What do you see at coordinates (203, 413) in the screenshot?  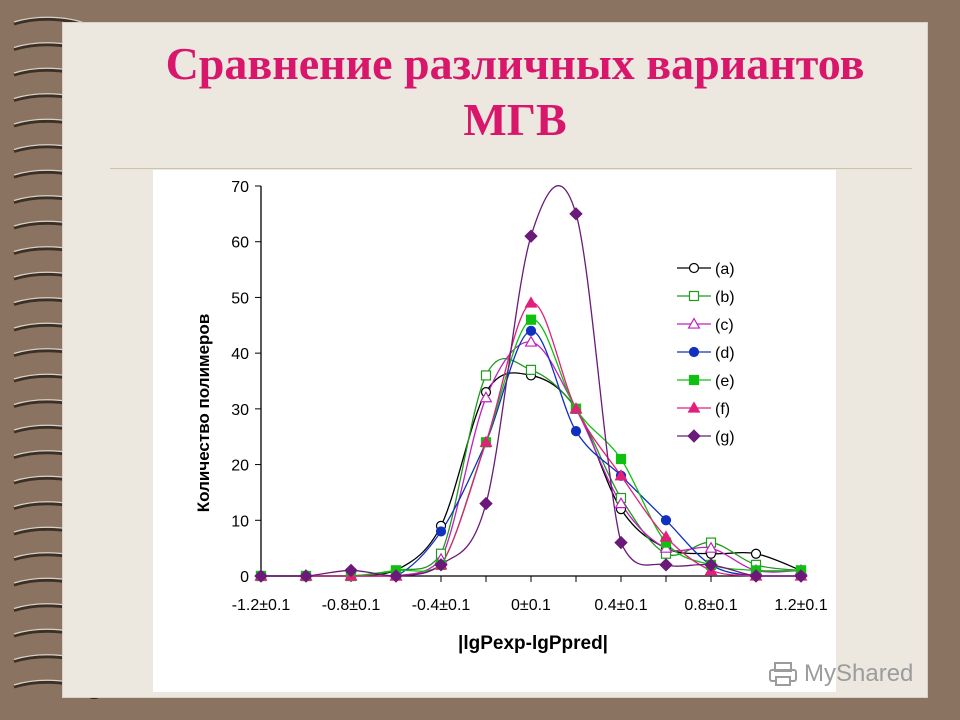 I see `y-axis-label: Количество полимеров` at bounding box center [203, 413].